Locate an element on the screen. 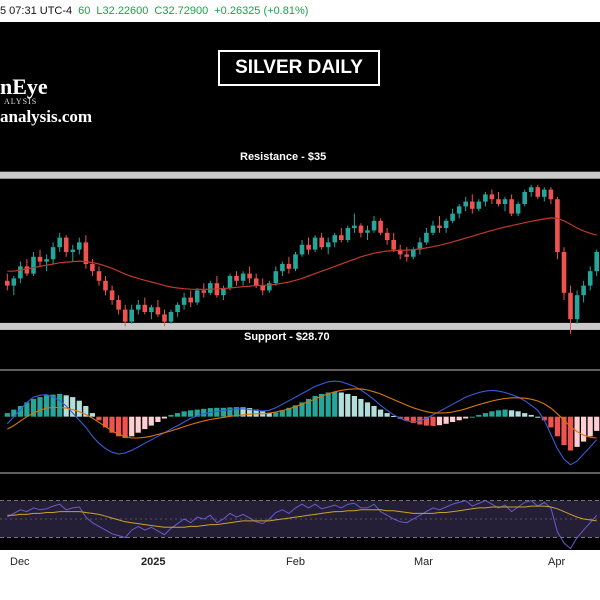  bottom-margin is located at coordinates (300, 587).